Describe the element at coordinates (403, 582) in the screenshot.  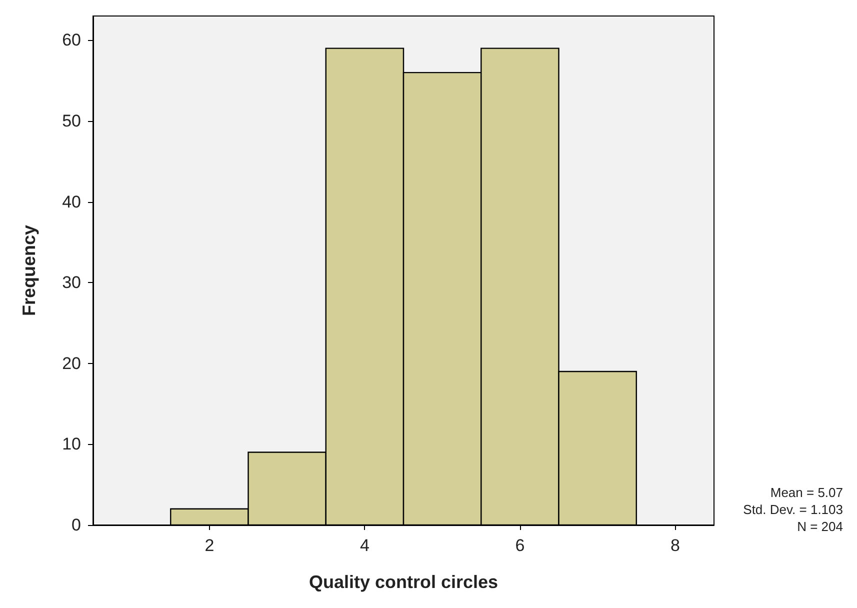
I see `x-axis-title: Quality control circles` at that location.